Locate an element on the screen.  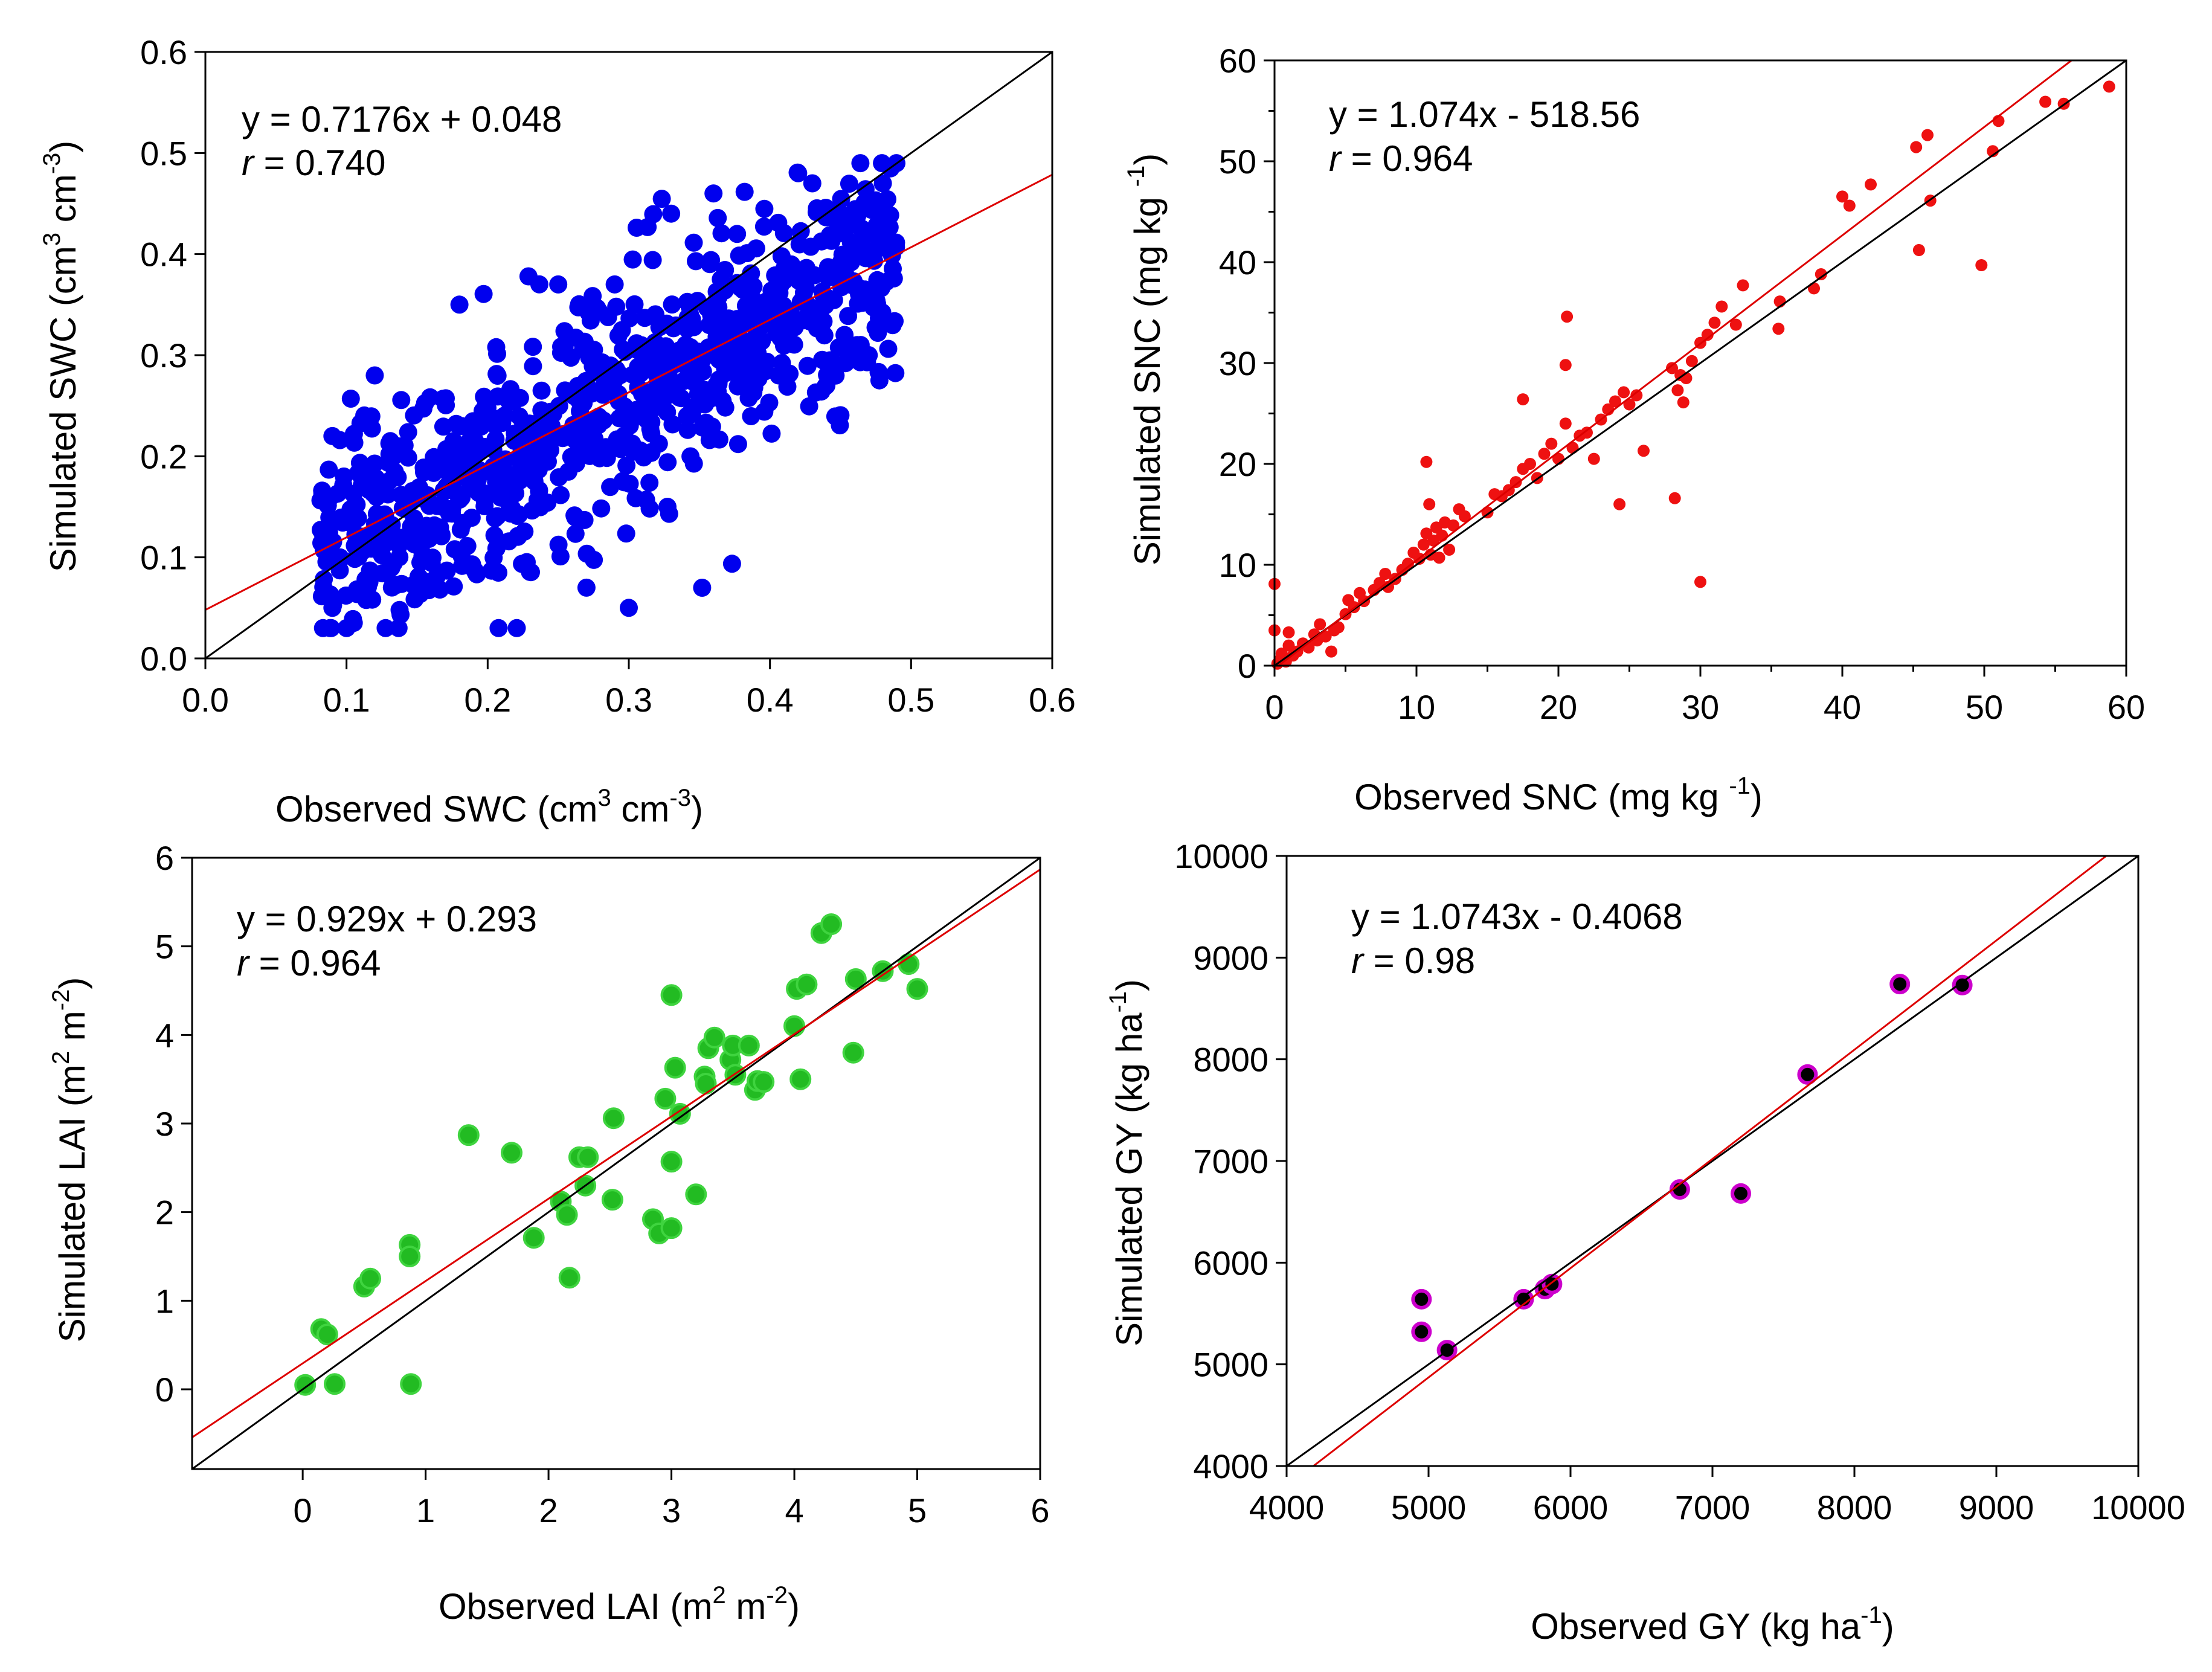
y-tick-label: 0 is located at coordinates (1247, 666).